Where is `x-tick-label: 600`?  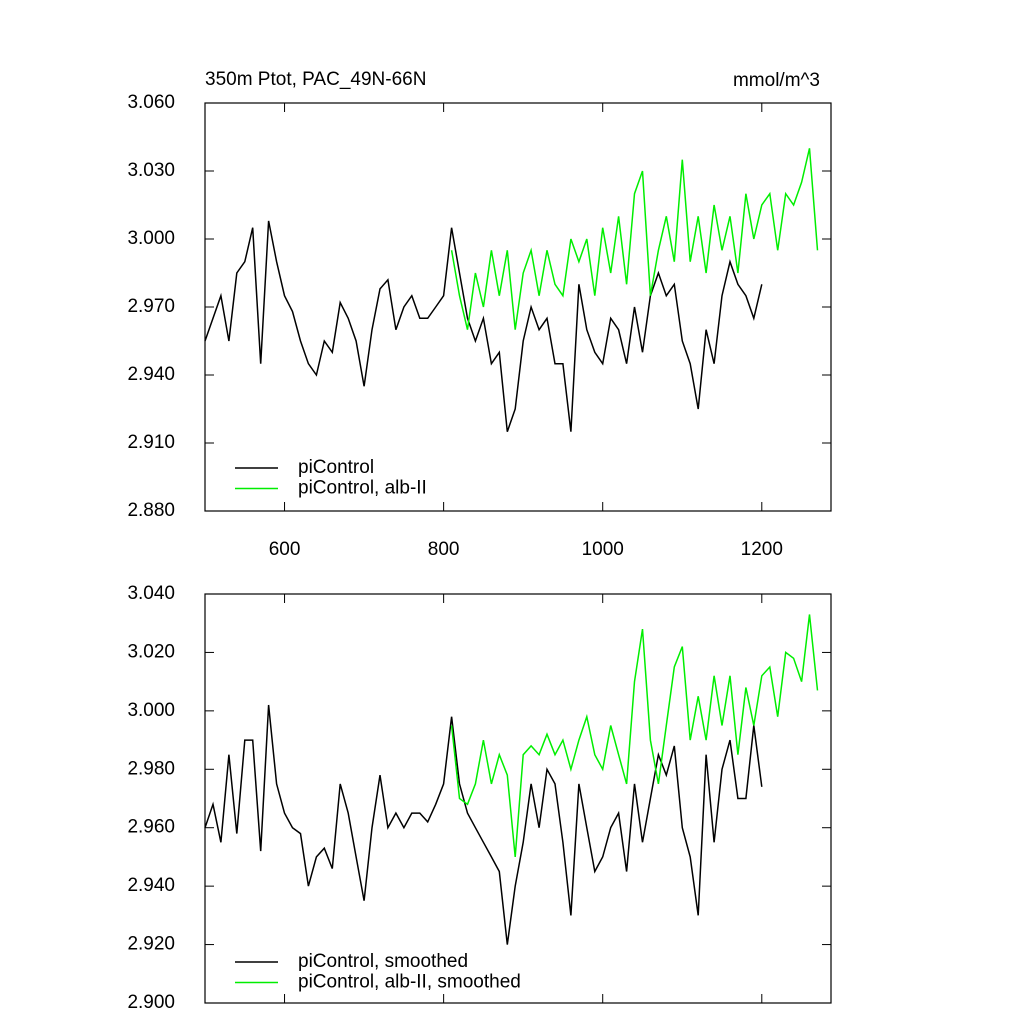 x-tick-label: 600 is located at coordinates (285, 549).